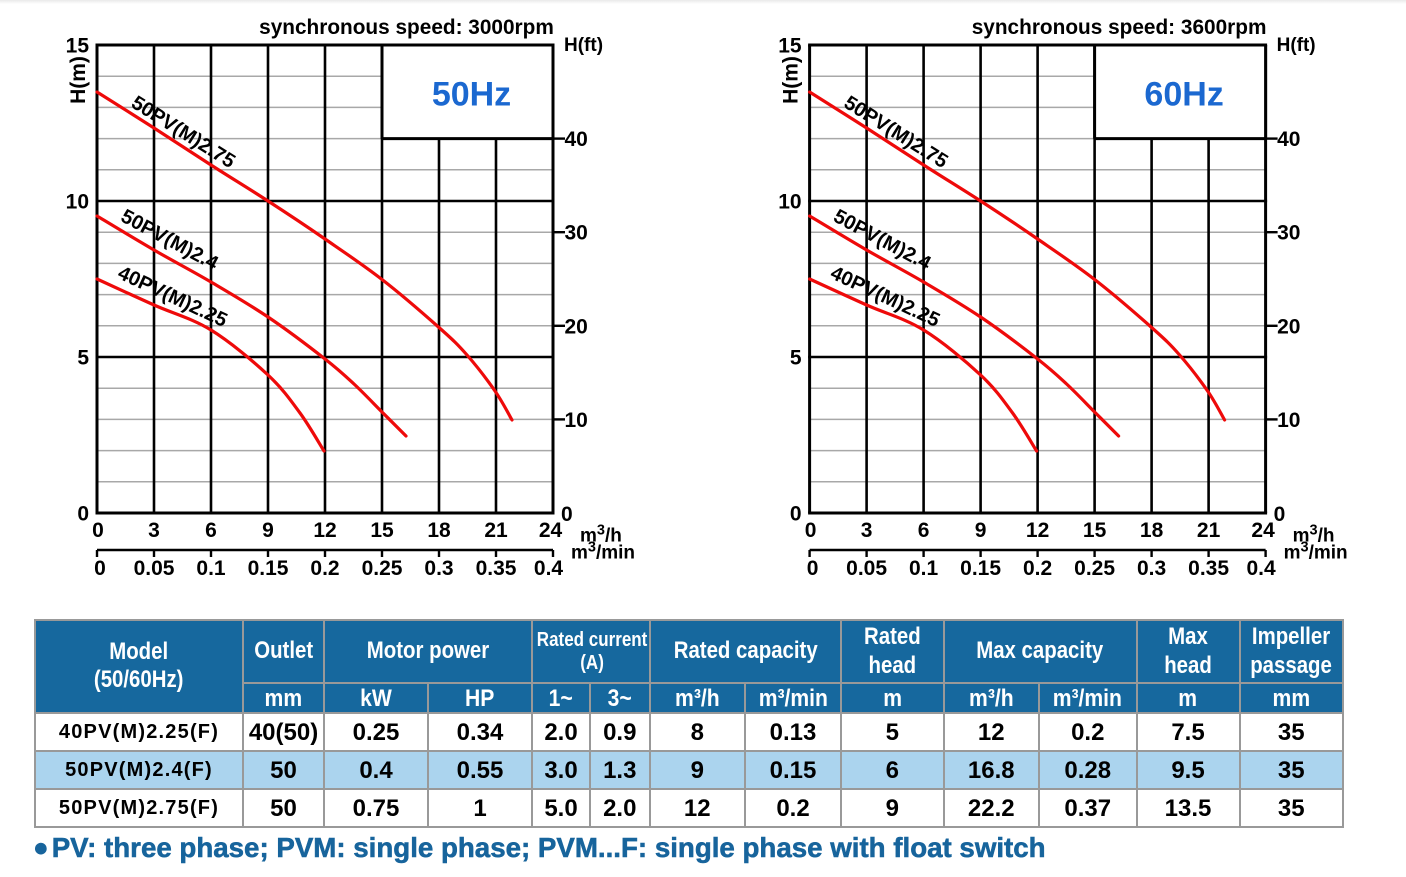 This screenshot has width=1406, height=877. Describe the element at coordinates (471, 95) in the screenshot. I see `svg-text: 50Hz` at that location.